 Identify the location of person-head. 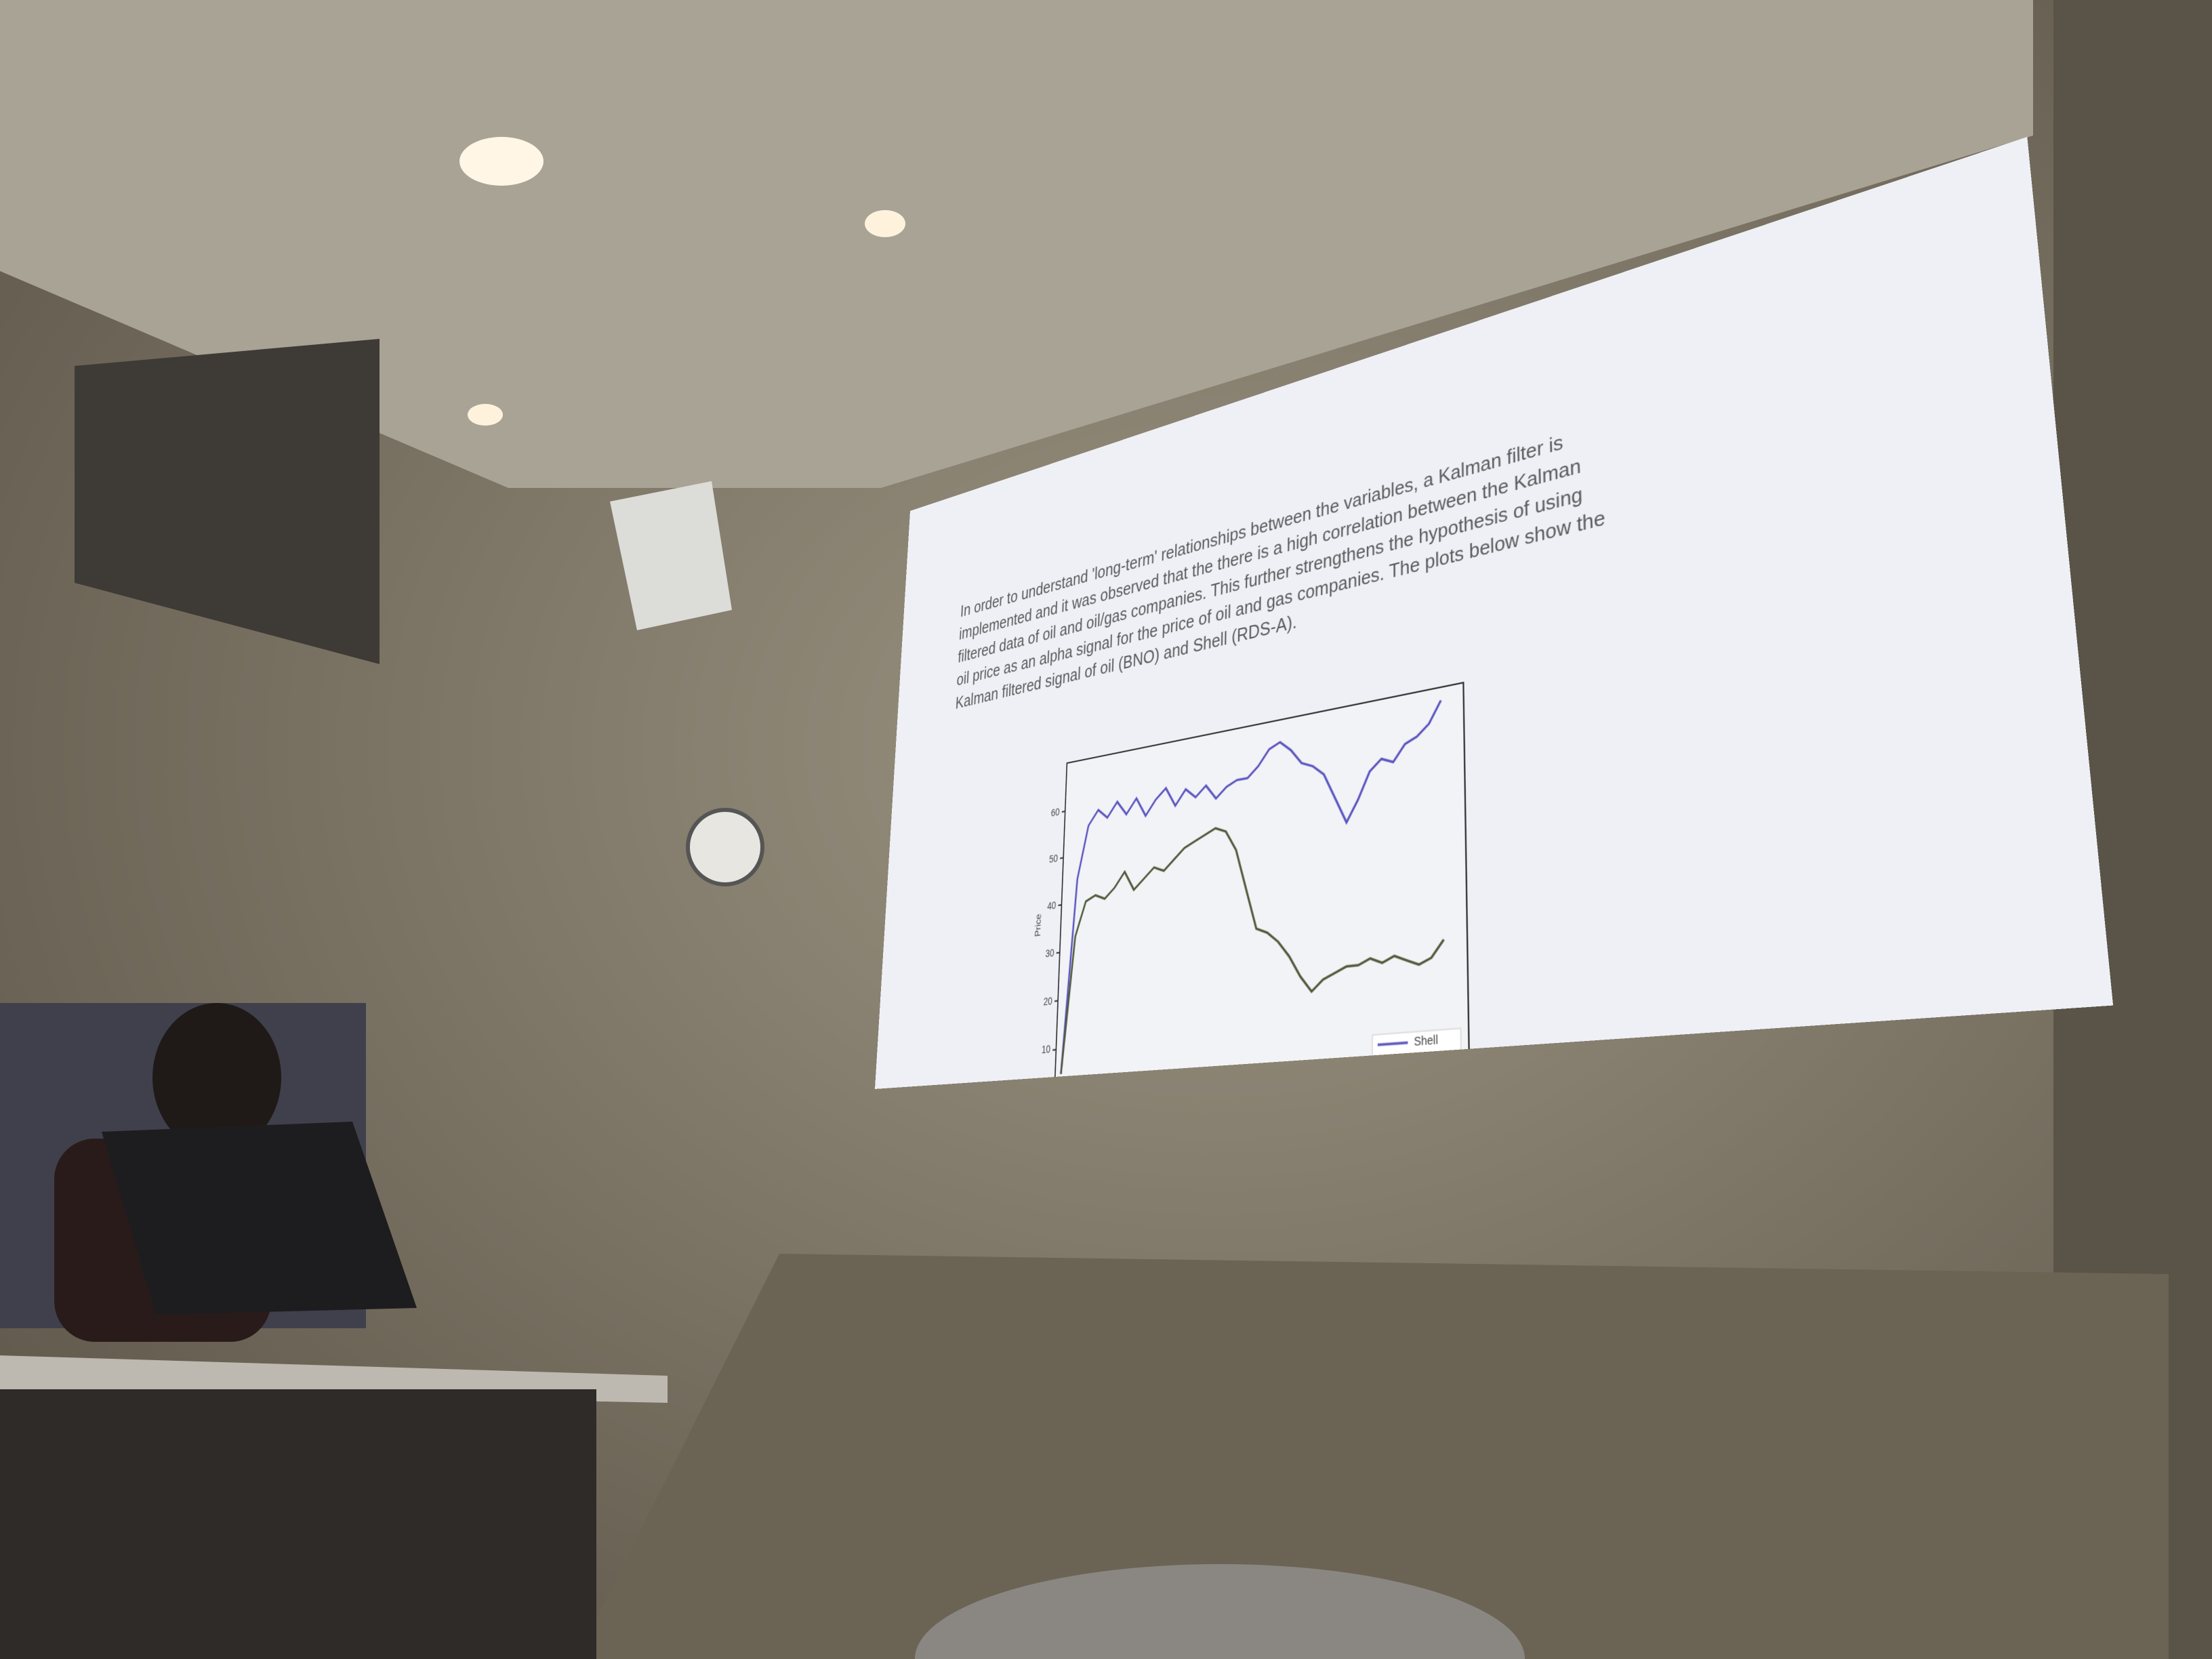
(217, 1078).